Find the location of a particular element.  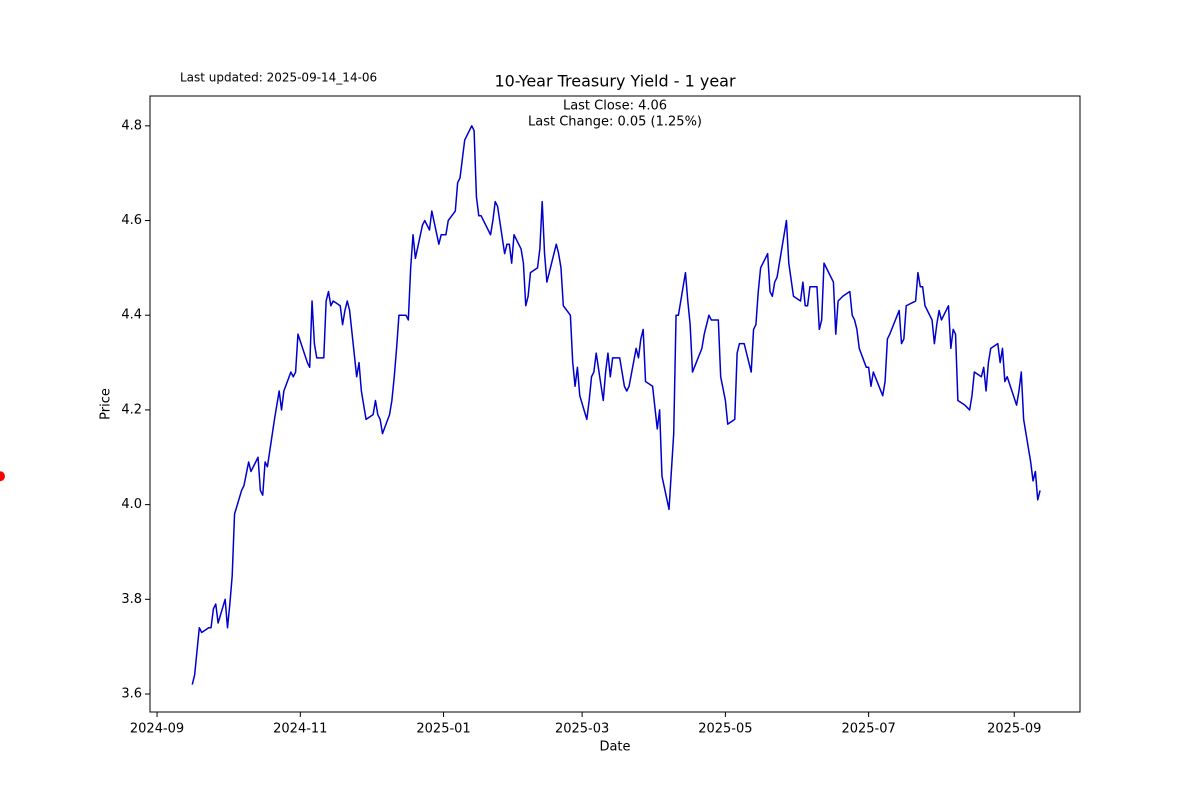

y-tick-label: 4.8 is located at coordinates (131, 125).